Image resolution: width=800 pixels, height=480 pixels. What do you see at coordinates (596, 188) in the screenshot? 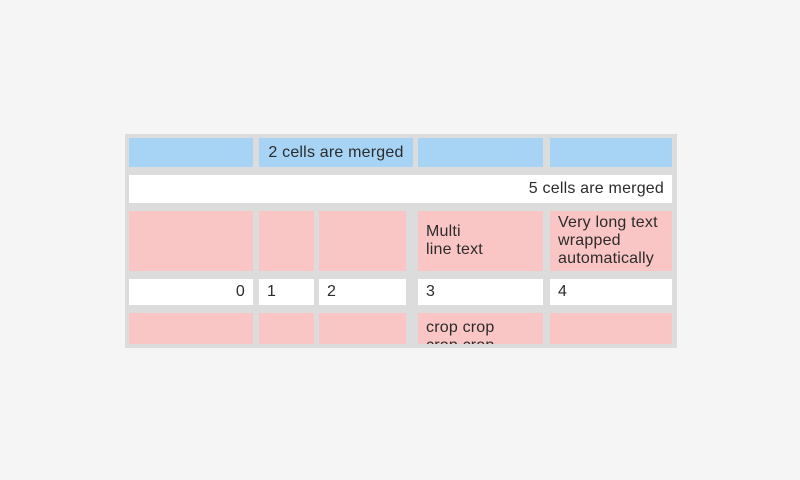
I see `cell-text: 5 cells are merged` at bounding box center [596, 188].